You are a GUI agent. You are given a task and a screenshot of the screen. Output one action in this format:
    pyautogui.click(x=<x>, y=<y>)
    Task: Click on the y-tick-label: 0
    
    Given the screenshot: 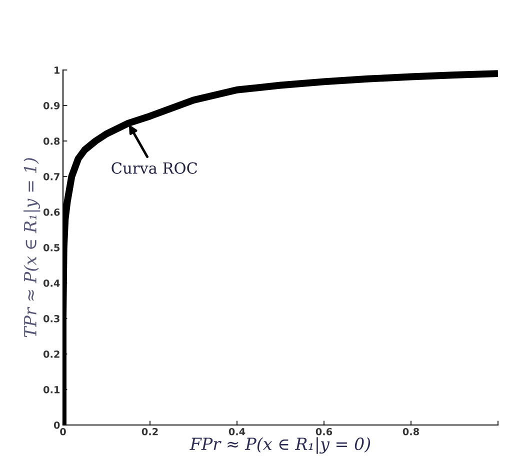 What is the action you would take?
    pyautogui.click(x=57, y=425)
    